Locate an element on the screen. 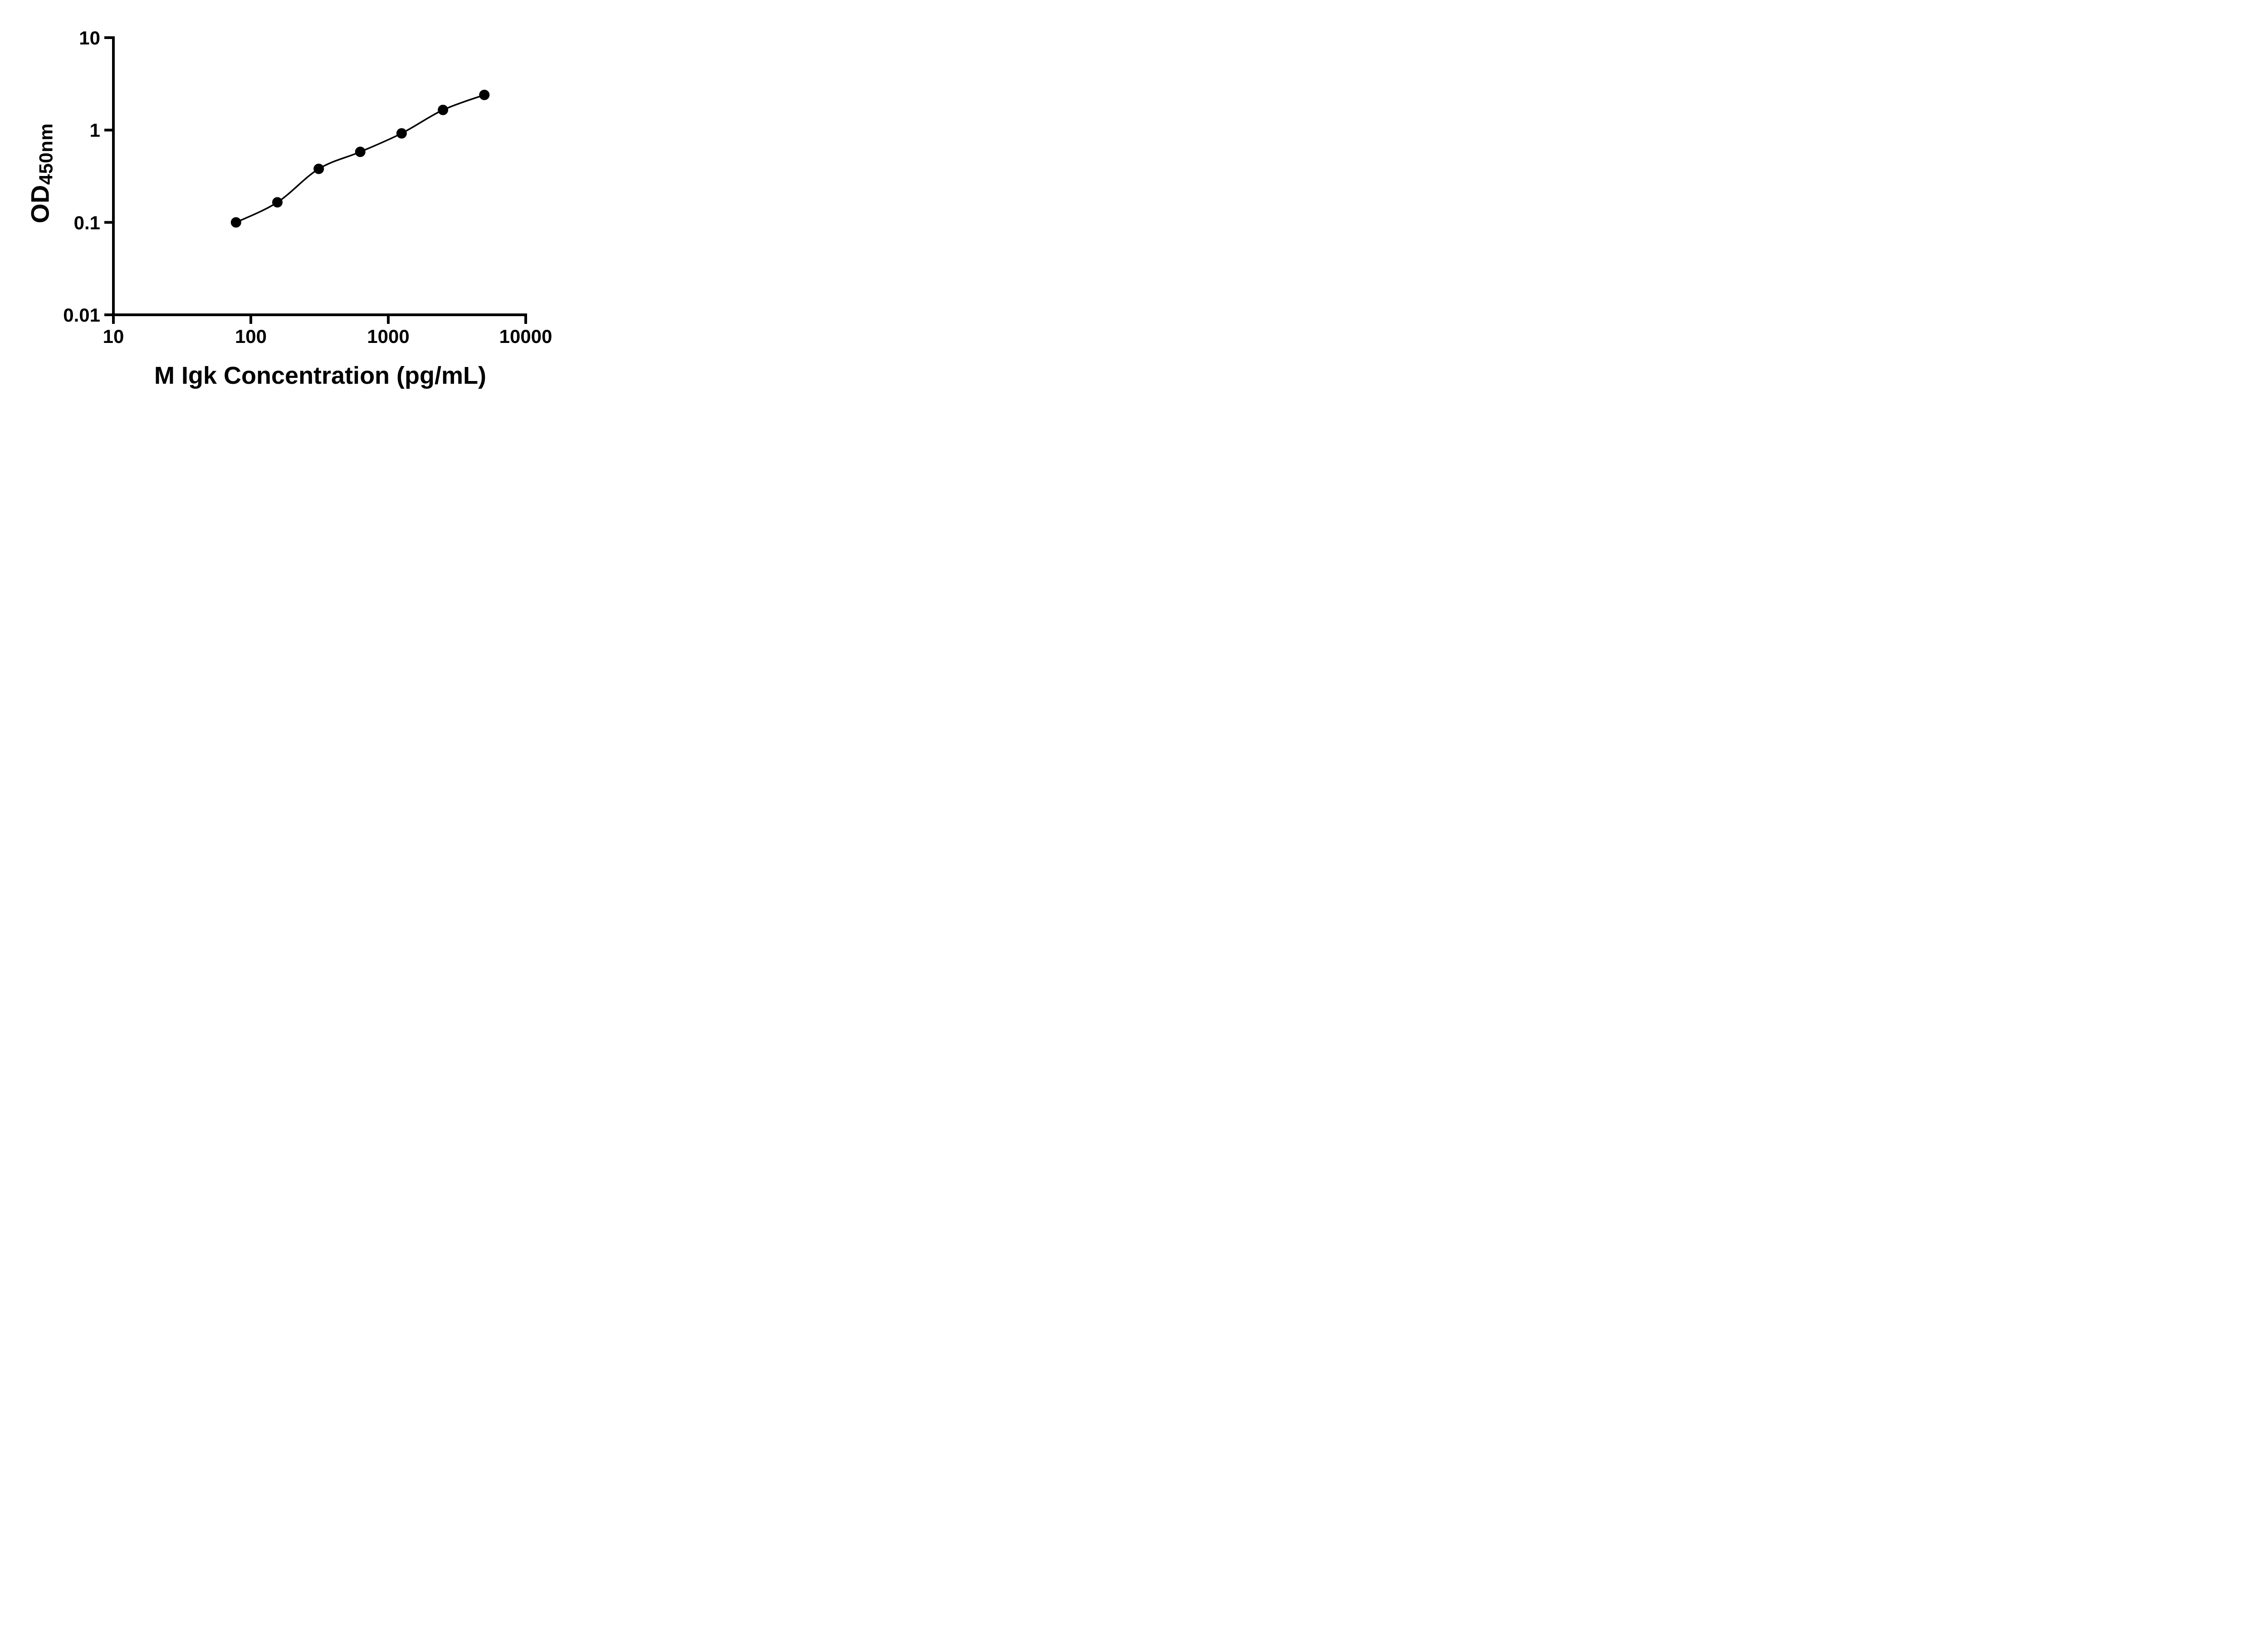 The height and width of the screenshot is (1633, 2268). y-axis-tick-label: 0.1 is located at coordinates (87, 222).